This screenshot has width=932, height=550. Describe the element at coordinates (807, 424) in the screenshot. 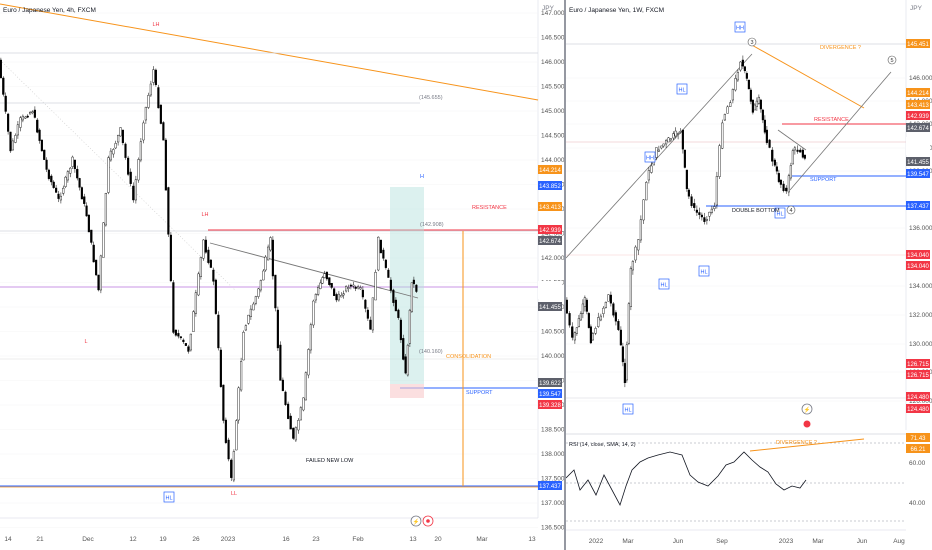

I see `right-record-icon` at that location.